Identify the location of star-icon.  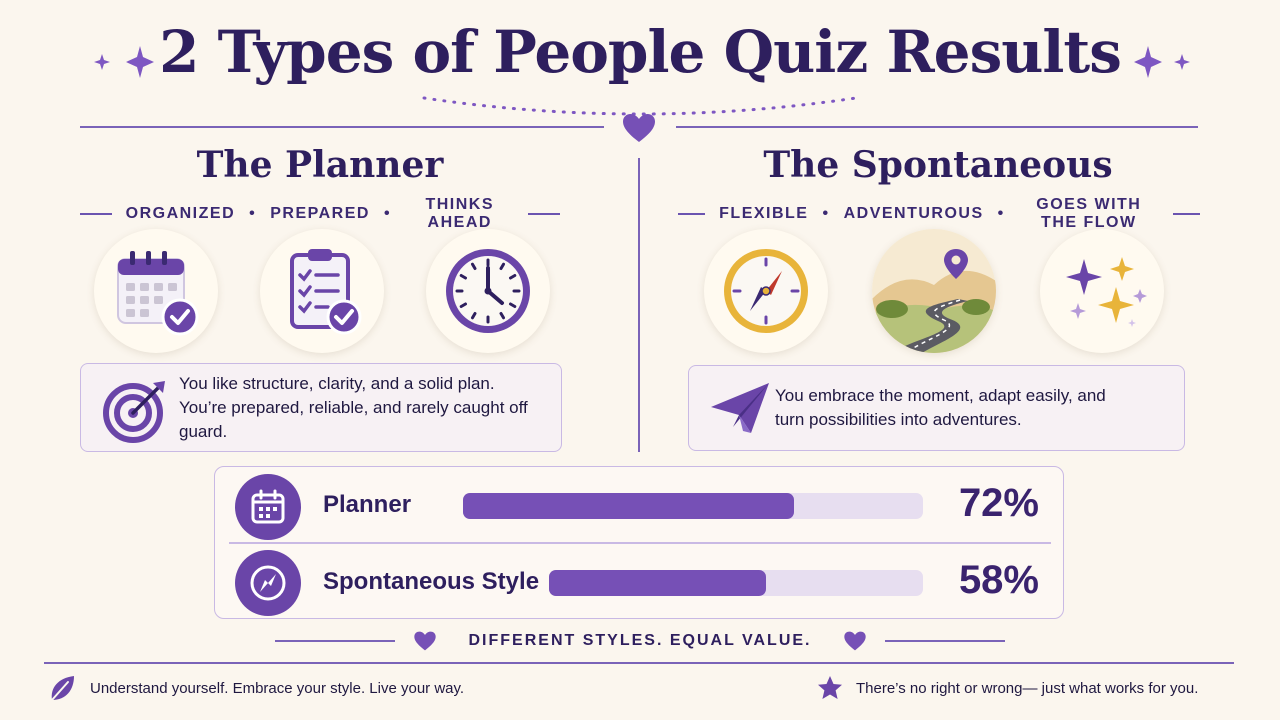
(830, 687).